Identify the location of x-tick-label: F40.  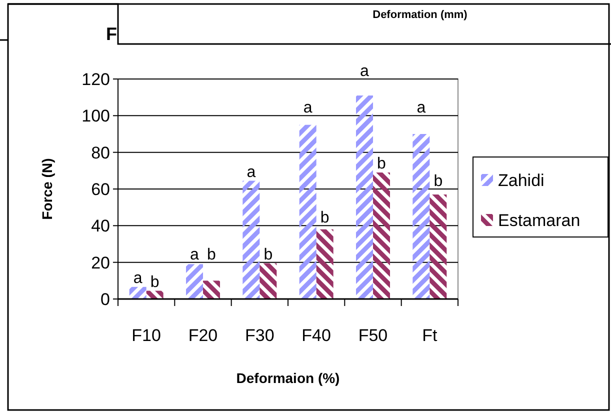
(316, 335).